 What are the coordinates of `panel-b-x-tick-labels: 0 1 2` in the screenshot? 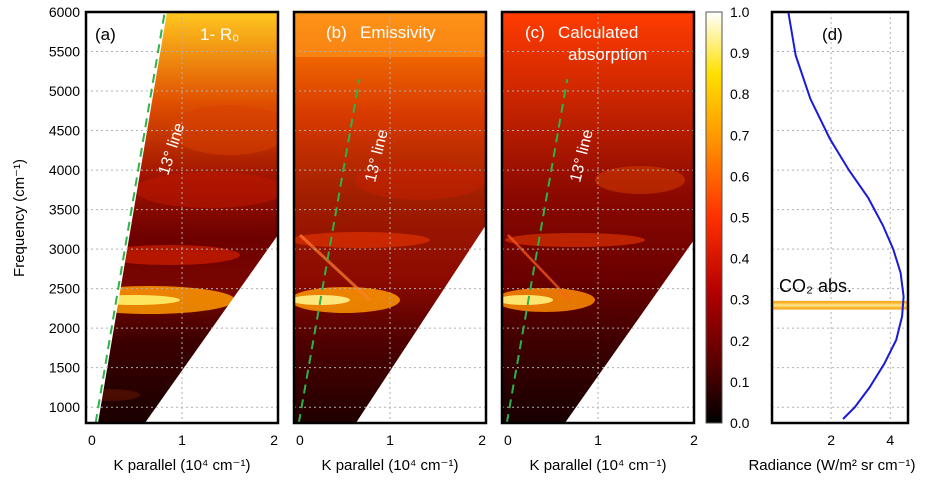 It's located at (391, 440).